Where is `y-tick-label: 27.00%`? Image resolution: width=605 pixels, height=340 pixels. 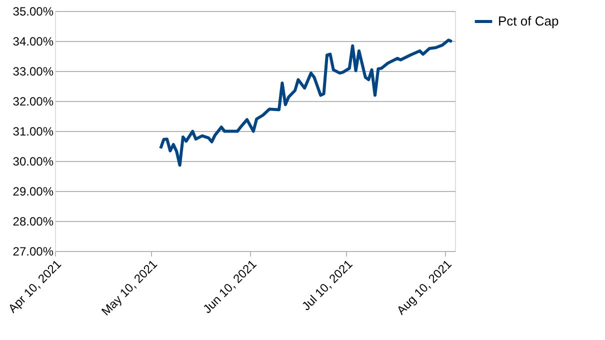
y-tick-label: 27.00% is located at coordinates (33, 251).